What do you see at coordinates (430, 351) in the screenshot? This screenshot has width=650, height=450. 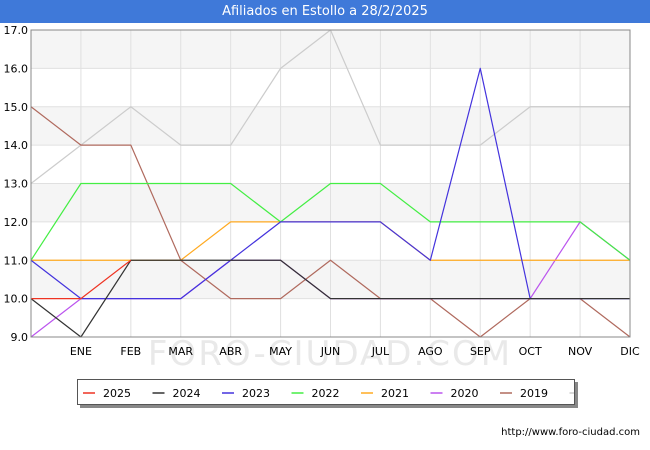 I see `x-tick-label: AGO` at bounding box center [430, 351].